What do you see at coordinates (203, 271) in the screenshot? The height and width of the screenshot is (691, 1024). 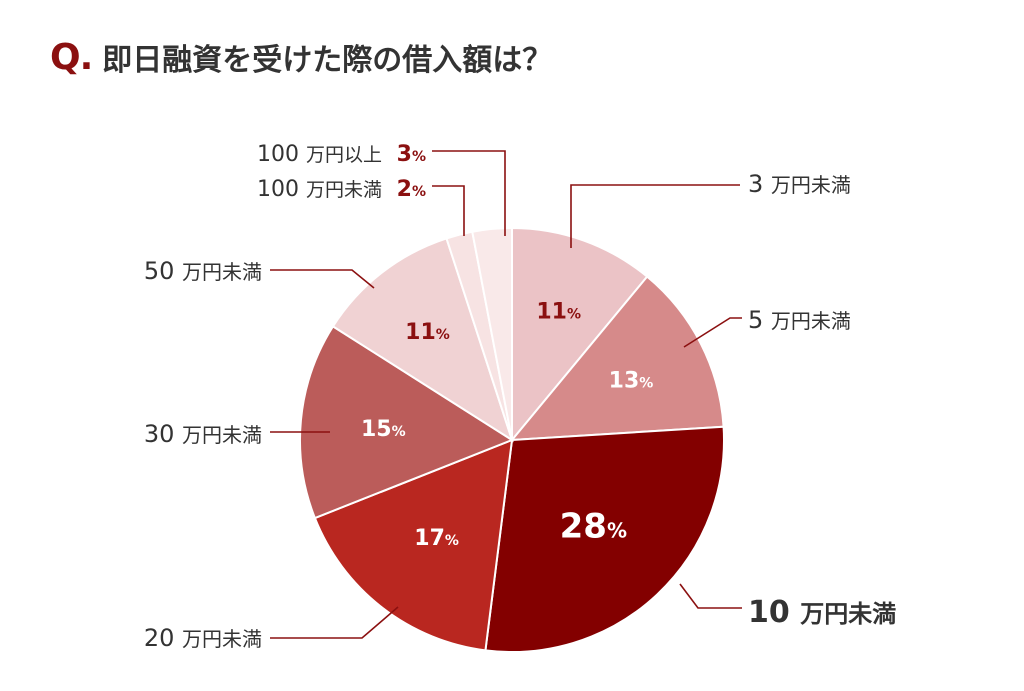 I see `category-label: 50 万円未満` at bounding box center [203, 271].